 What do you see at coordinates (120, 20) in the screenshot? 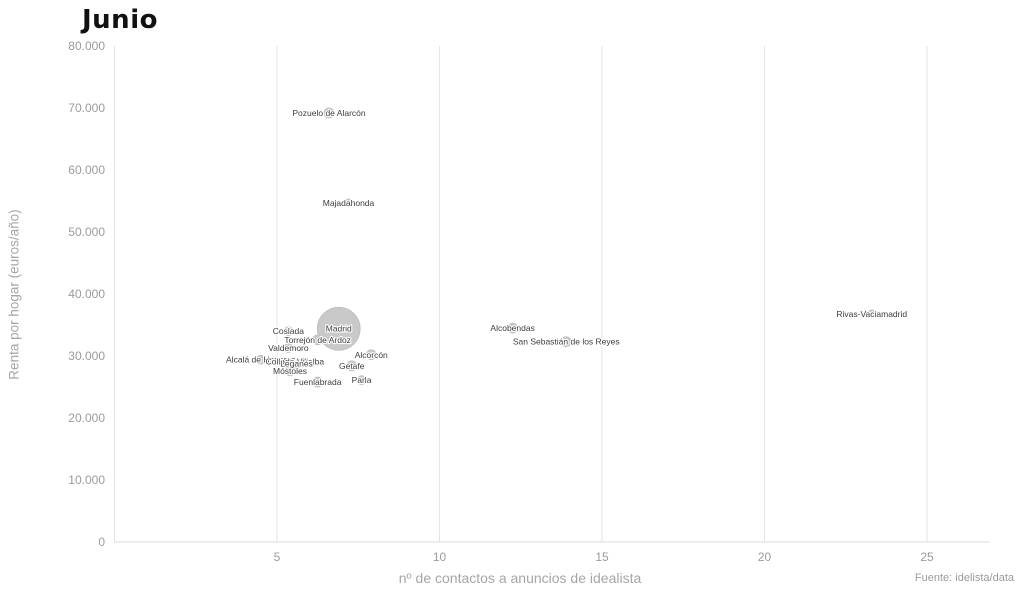
I see `chart-title: Junio` at bounding box center [120, 20].